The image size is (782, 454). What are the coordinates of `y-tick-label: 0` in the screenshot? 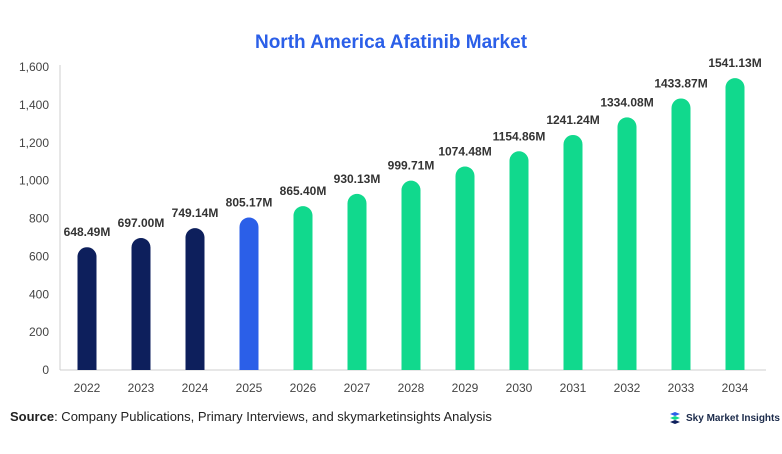 It's located at (45, 370).